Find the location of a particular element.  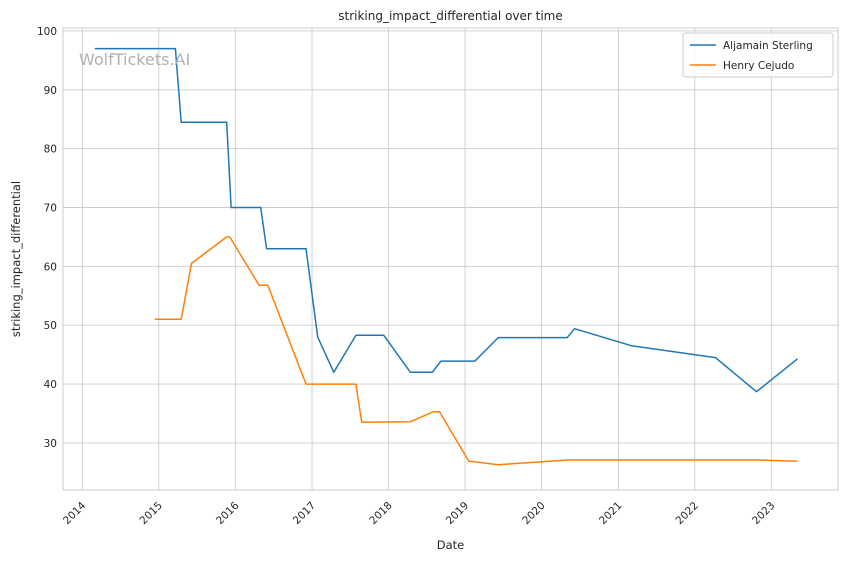

legend-box is located at coordinates (758, 55).